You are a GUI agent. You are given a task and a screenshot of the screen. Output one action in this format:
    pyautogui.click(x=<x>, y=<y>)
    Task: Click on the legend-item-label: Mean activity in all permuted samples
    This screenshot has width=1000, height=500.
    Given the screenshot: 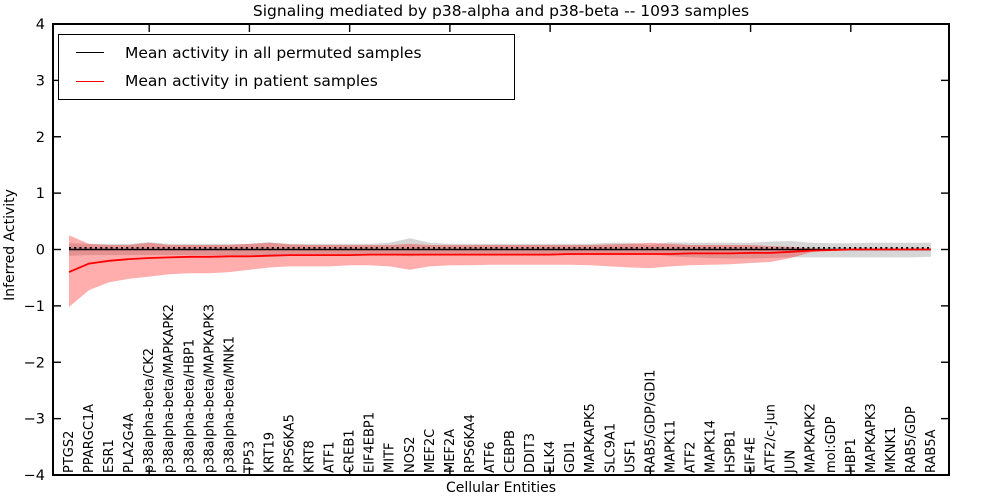 What is the action you would take?
    pyautogui.click(x=273, y=52)
    